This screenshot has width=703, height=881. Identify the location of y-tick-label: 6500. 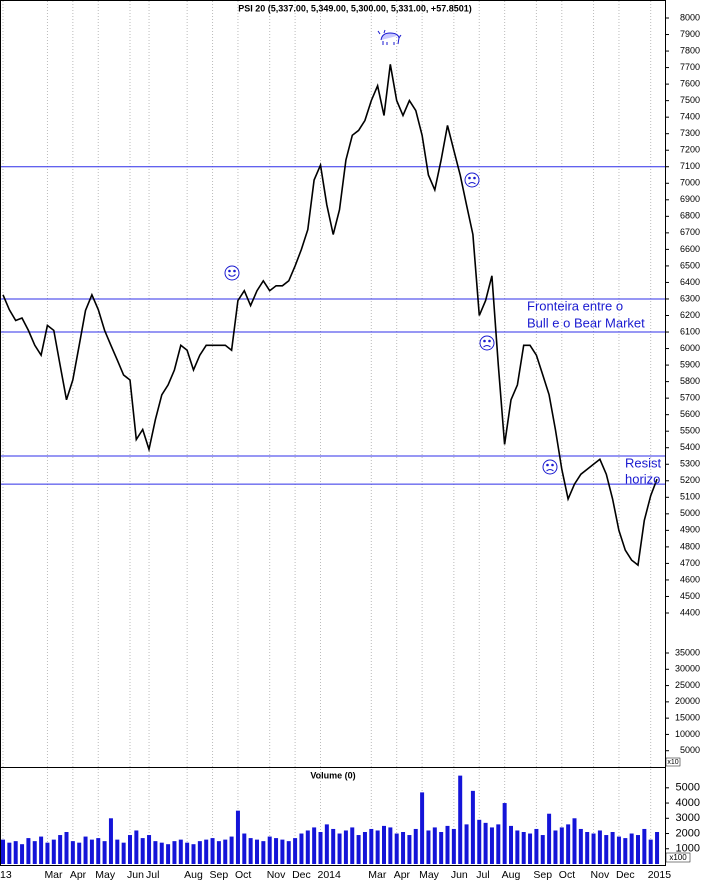
(690, 265).